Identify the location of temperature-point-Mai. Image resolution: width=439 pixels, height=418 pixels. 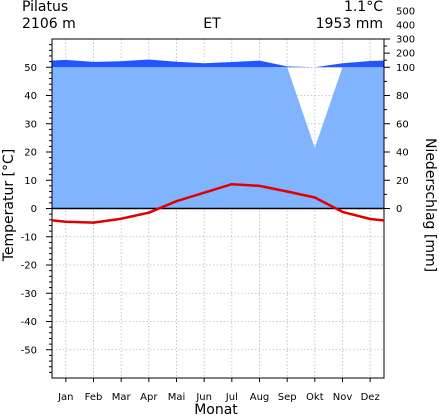
(176, 201).